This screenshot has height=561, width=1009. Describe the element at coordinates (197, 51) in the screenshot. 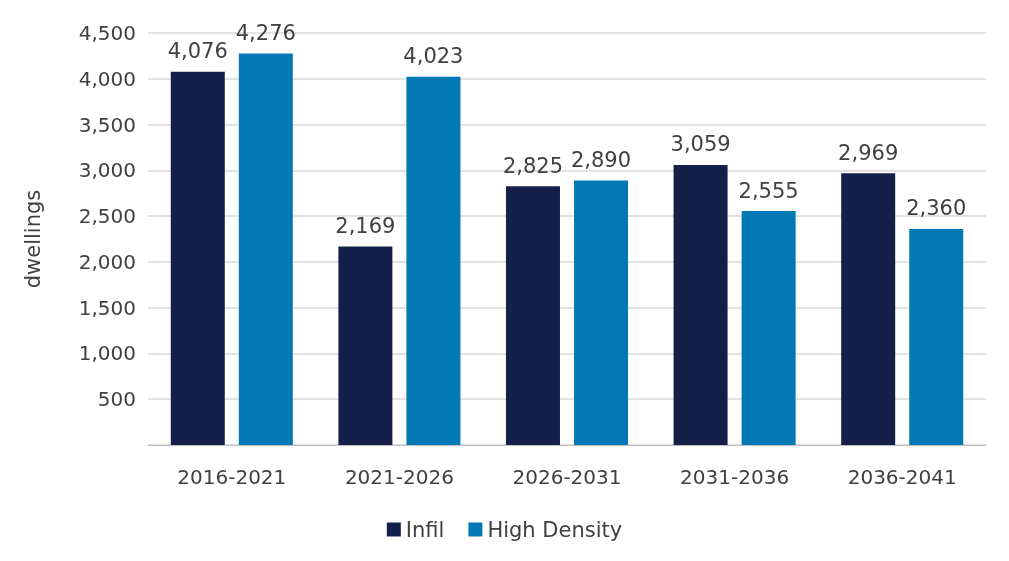

I see `data-label: 4,076` at that location.